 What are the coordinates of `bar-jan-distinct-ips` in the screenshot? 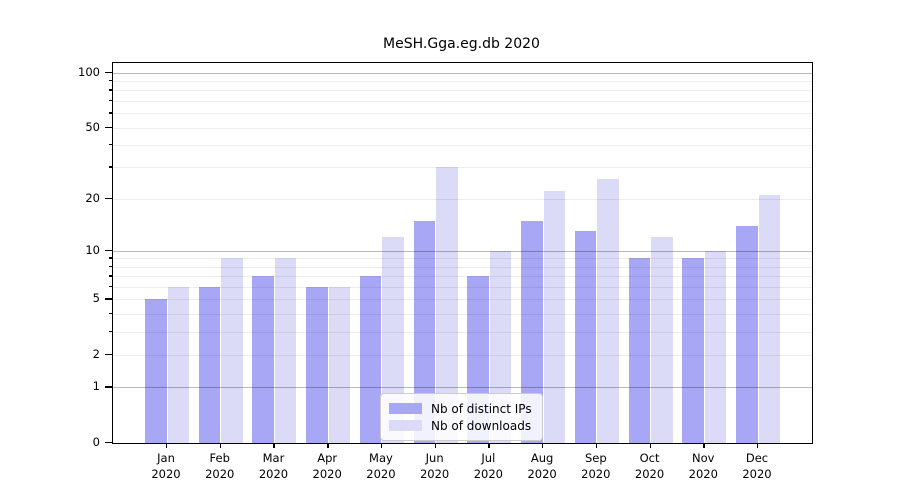 It's located at (156, 371).